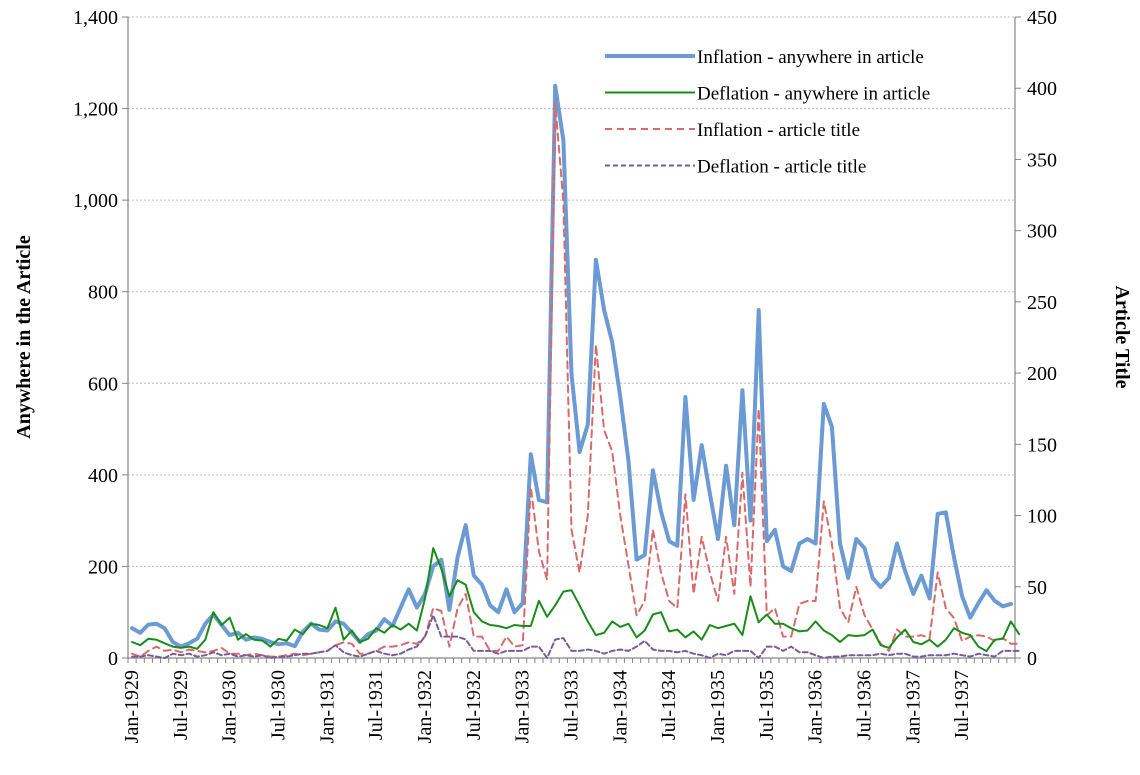  I want to click on right-tick-label: 400, so click(1042, 89).